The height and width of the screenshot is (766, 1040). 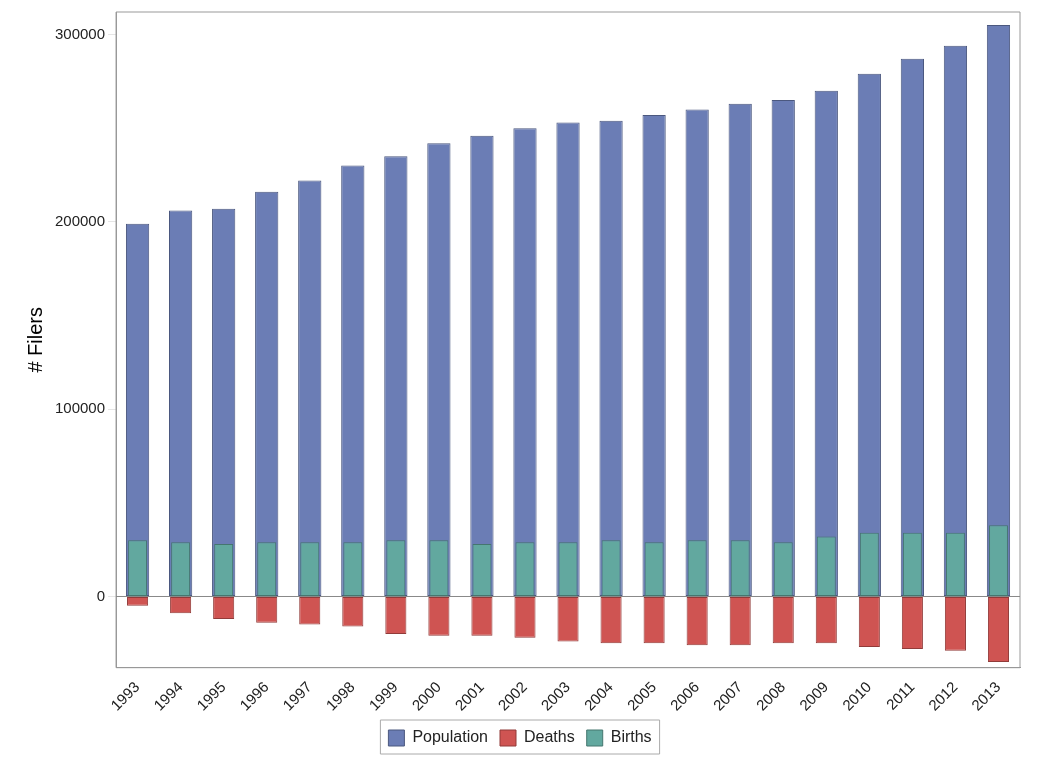 What do you see at coordinates (631, 737) in the screenshot?
I see `legend-label: Births` at bounding box center [631, 737].